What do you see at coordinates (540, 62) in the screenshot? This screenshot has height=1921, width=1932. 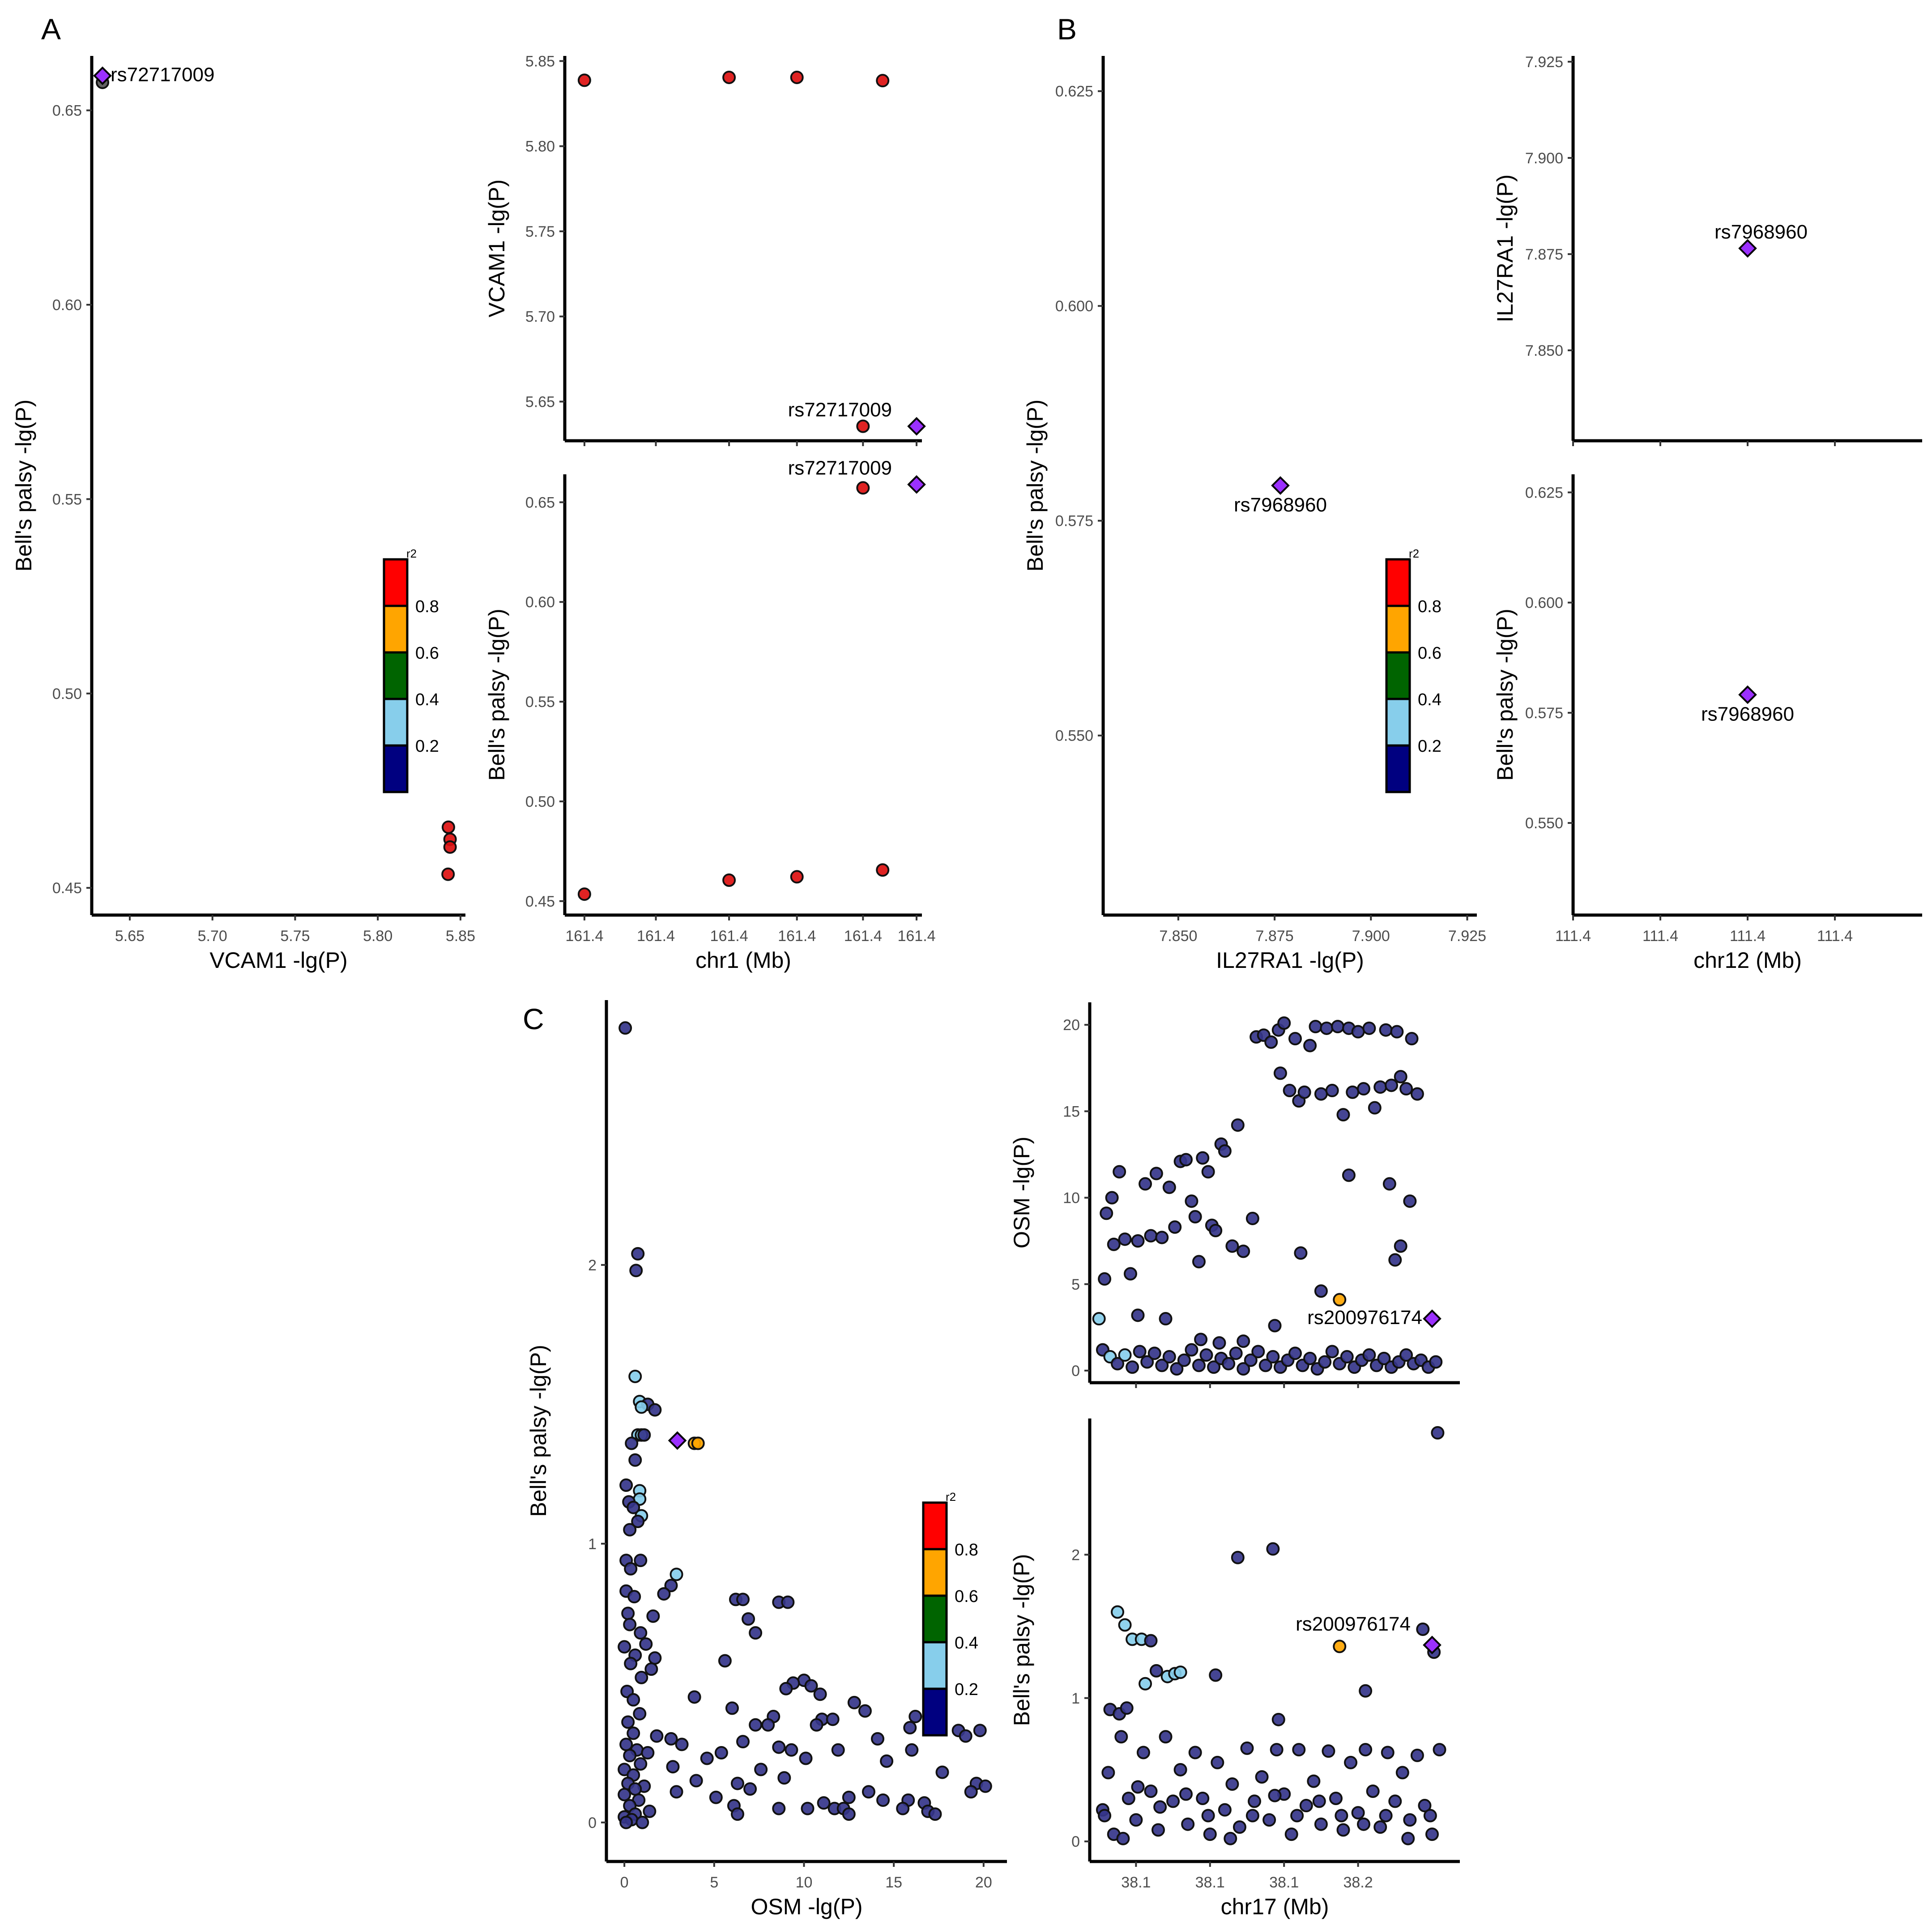 I see `y-tick-label: 5.85` at bounding box center [540, 62].